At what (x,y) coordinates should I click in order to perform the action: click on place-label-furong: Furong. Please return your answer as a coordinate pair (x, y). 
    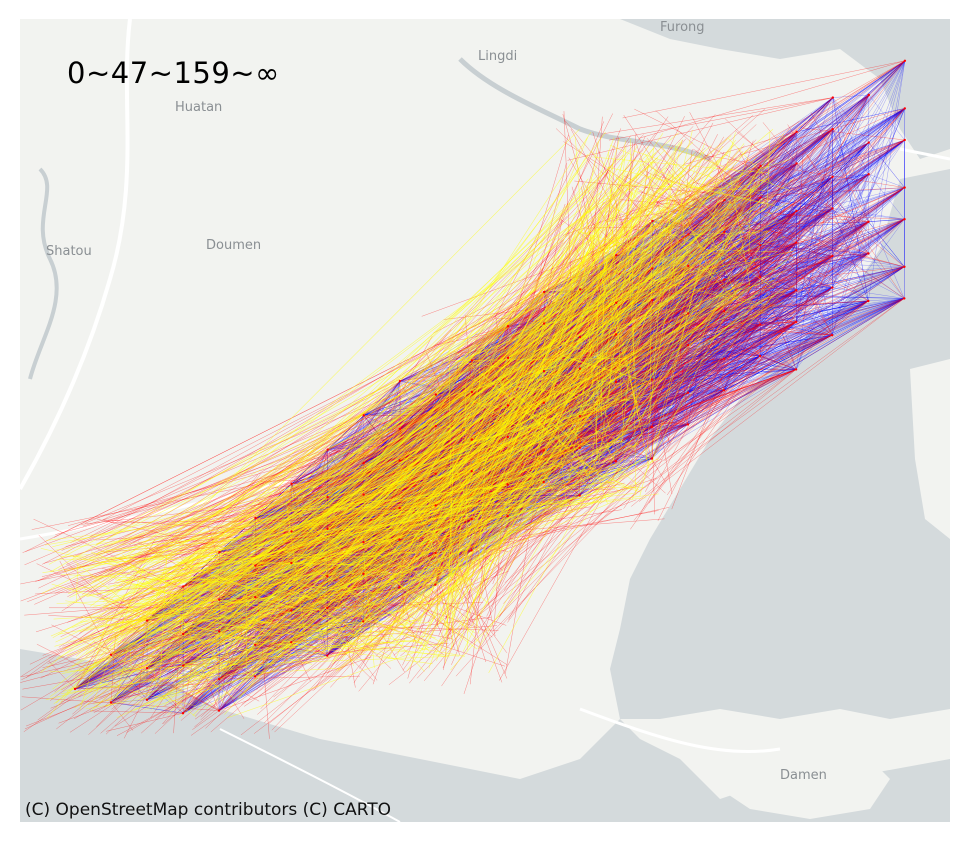
    Looking at the image, I should click on (682, 27).